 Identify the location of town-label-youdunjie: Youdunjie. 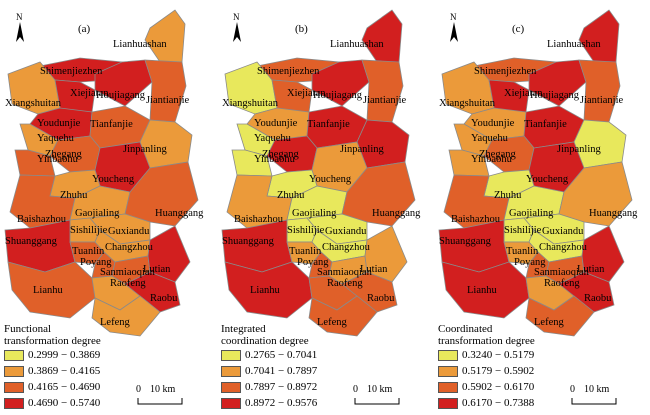
(493, 123).